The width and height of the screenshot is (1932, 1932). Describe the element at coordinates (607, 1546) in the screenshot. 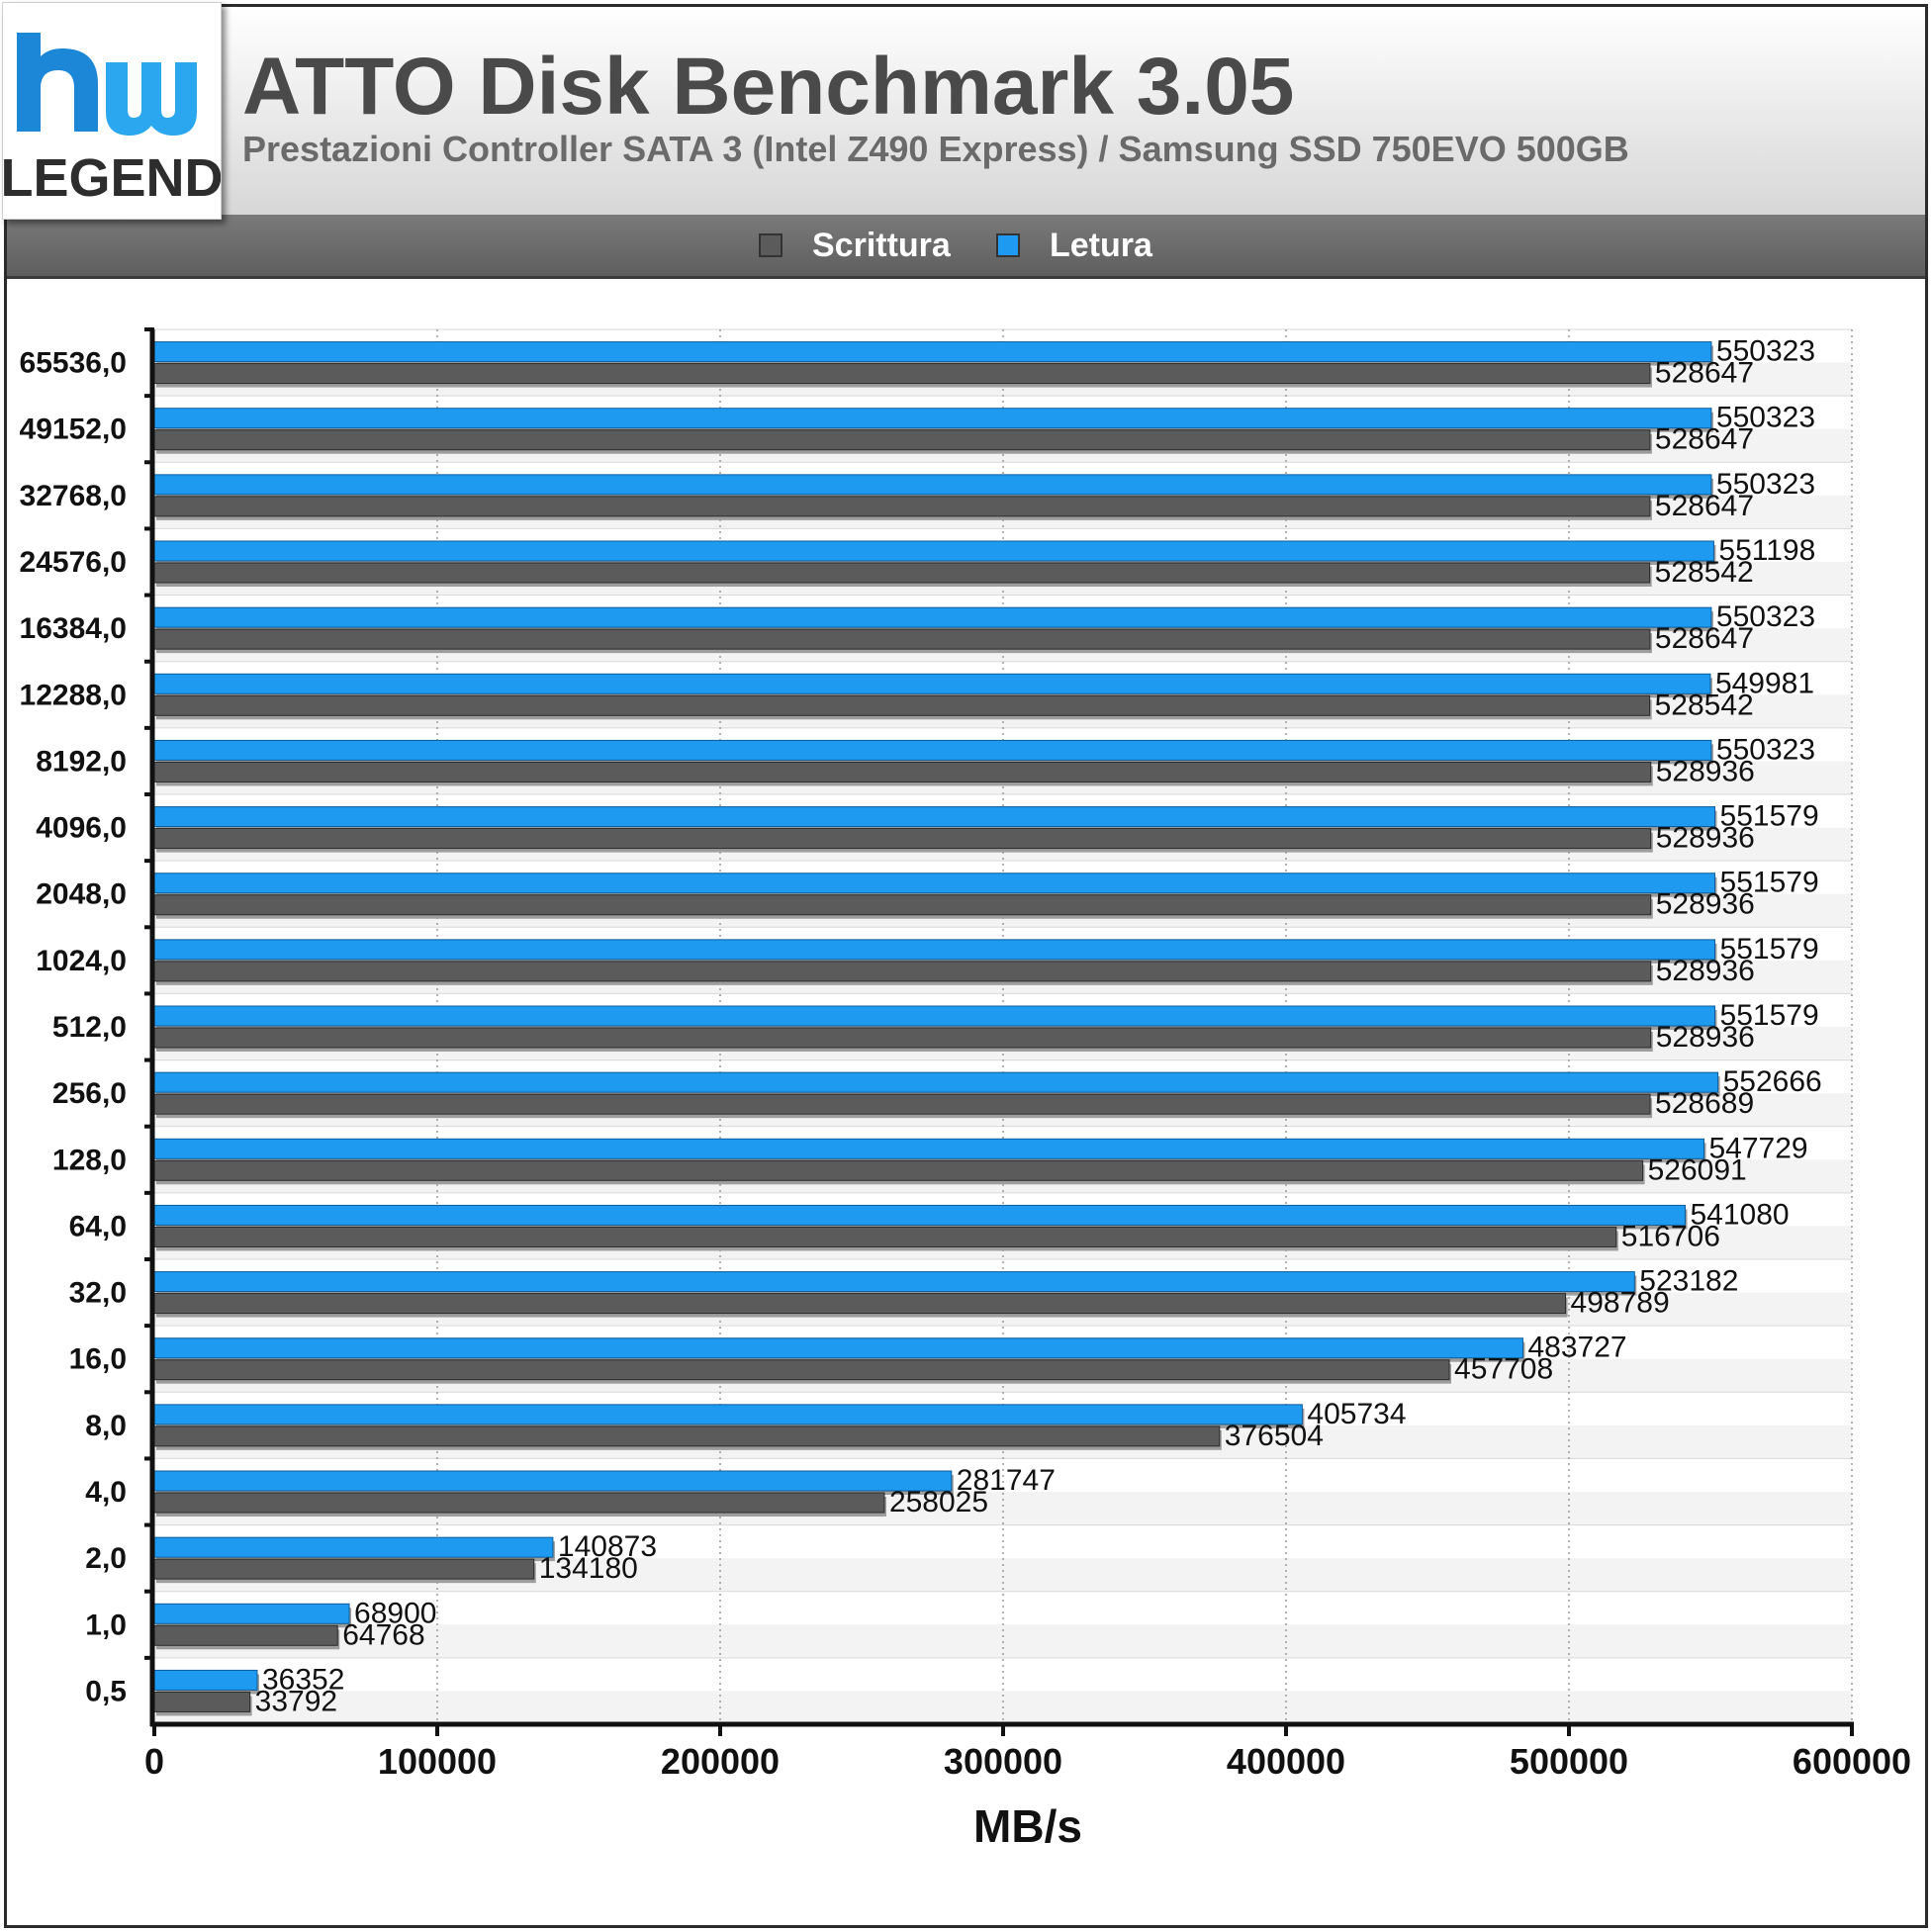

I see `data-label-letura: 140873` at that location.